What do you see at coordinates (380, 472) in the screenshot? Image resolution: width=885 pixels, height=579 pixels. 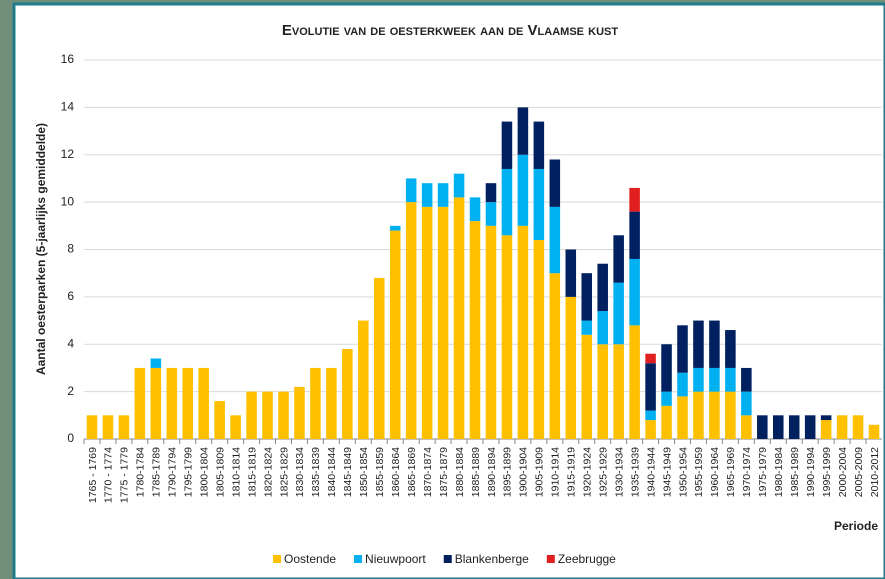 I see `x-tick-label: 1855-1859` at bounding box center [380, 472].